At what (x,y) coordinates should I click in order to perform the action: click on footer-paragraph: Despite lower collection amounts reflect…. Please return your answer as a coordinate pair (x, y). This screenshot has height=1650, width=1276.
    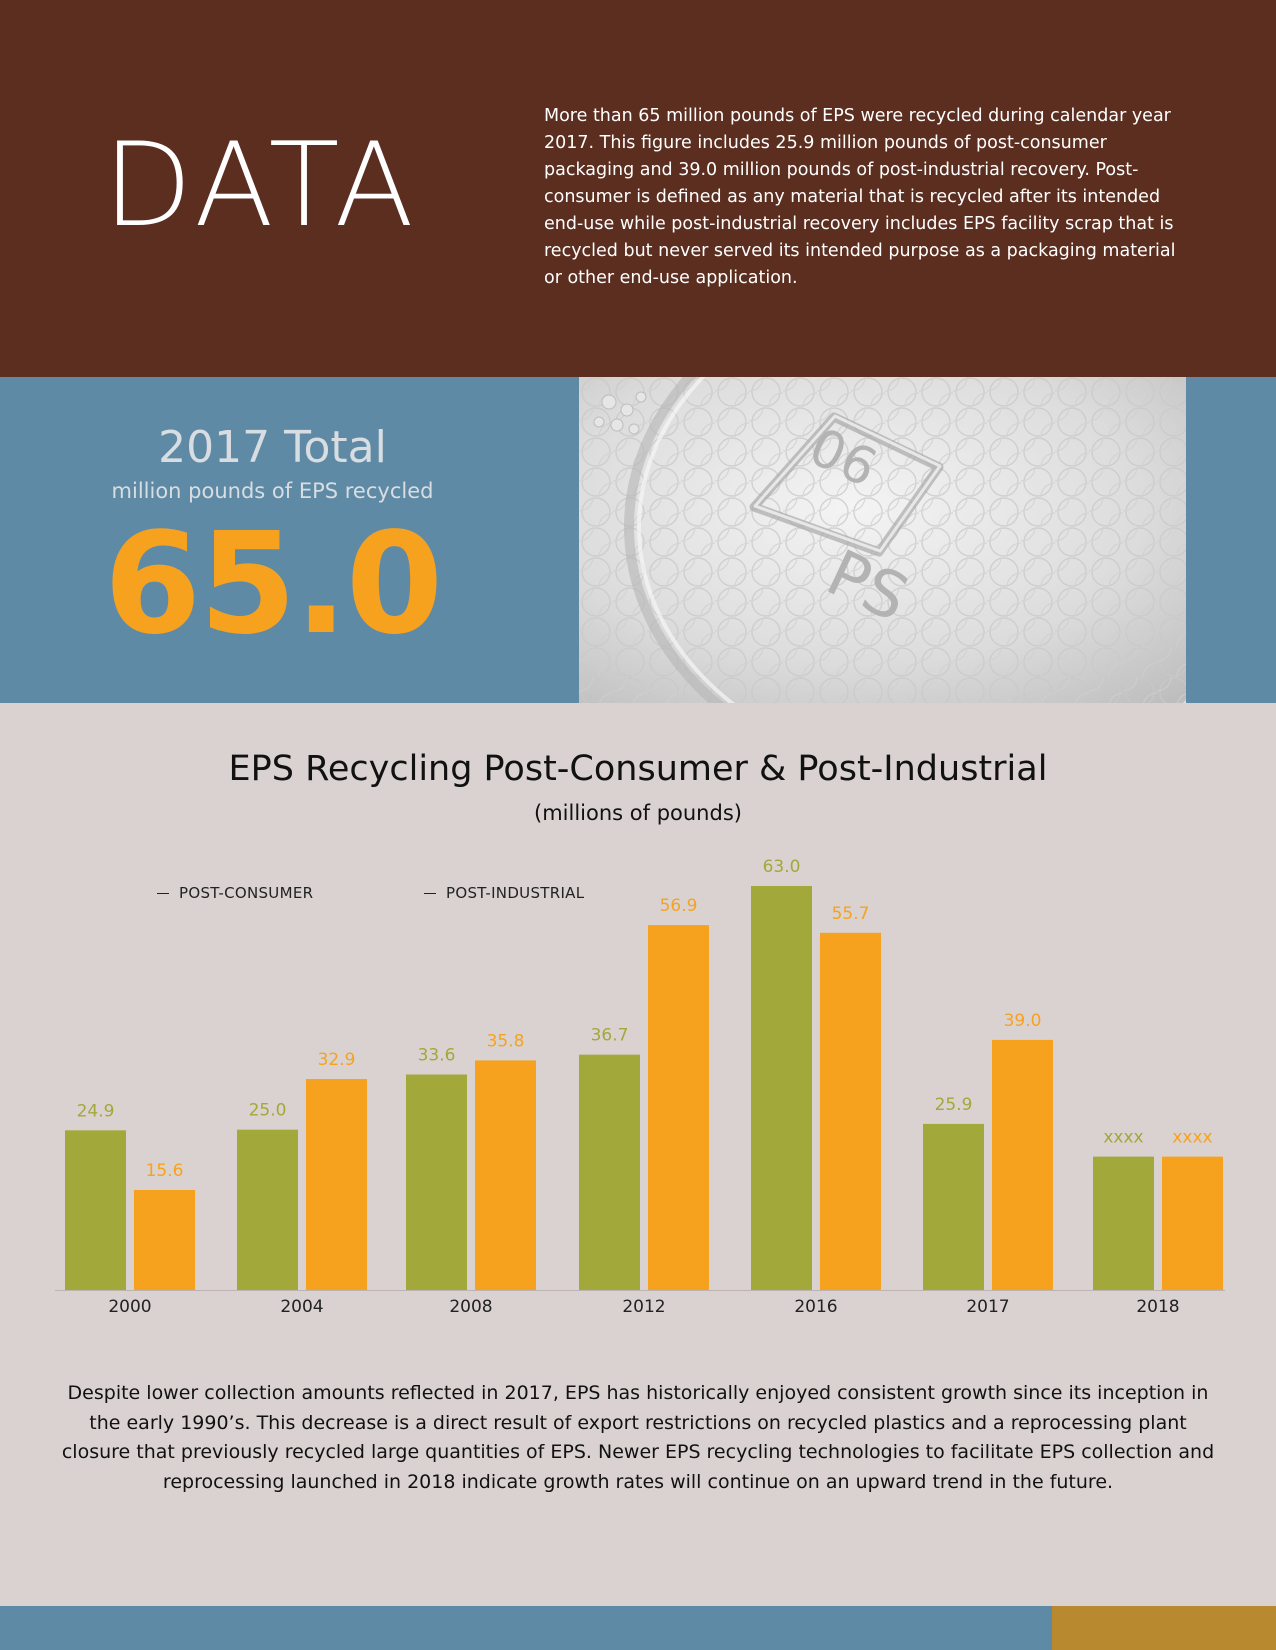
    Looking at the image, I should click on (638, 1437).